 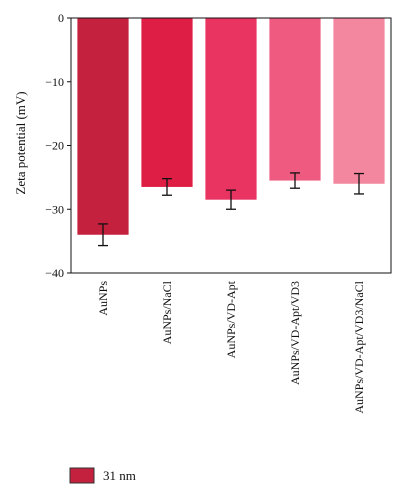 What do you see at coordinates (103, 298) in the screenshot?
I see `x-tick-label-0: AuNPs` at bounding box center [103, 298].